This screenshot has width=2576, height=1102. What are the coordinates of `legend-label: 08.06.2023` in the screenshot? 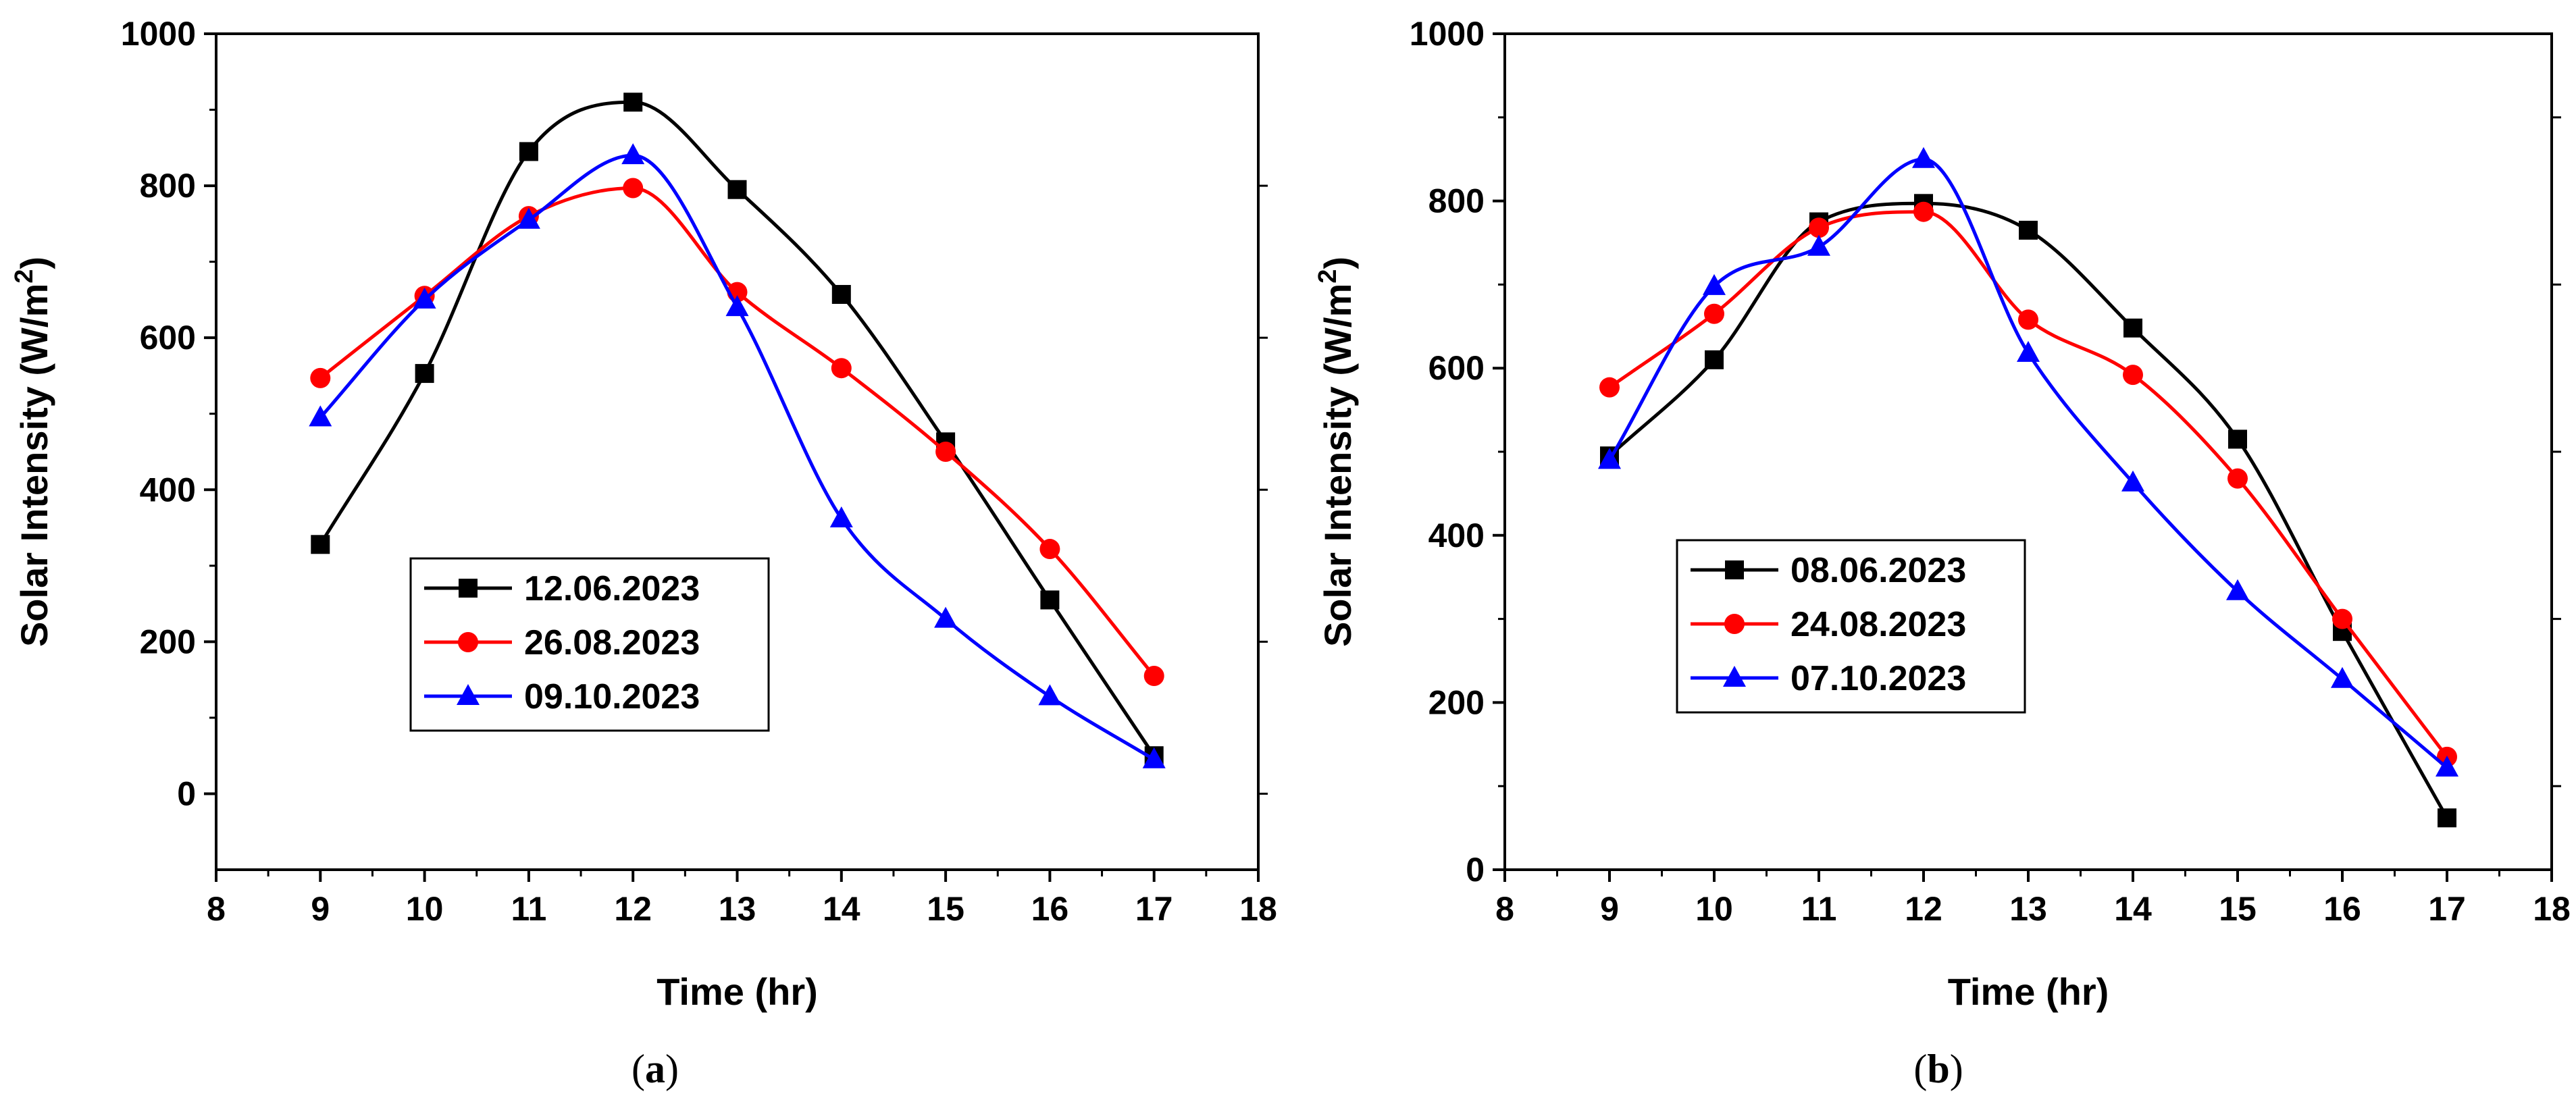 It's located at (1878, 570).